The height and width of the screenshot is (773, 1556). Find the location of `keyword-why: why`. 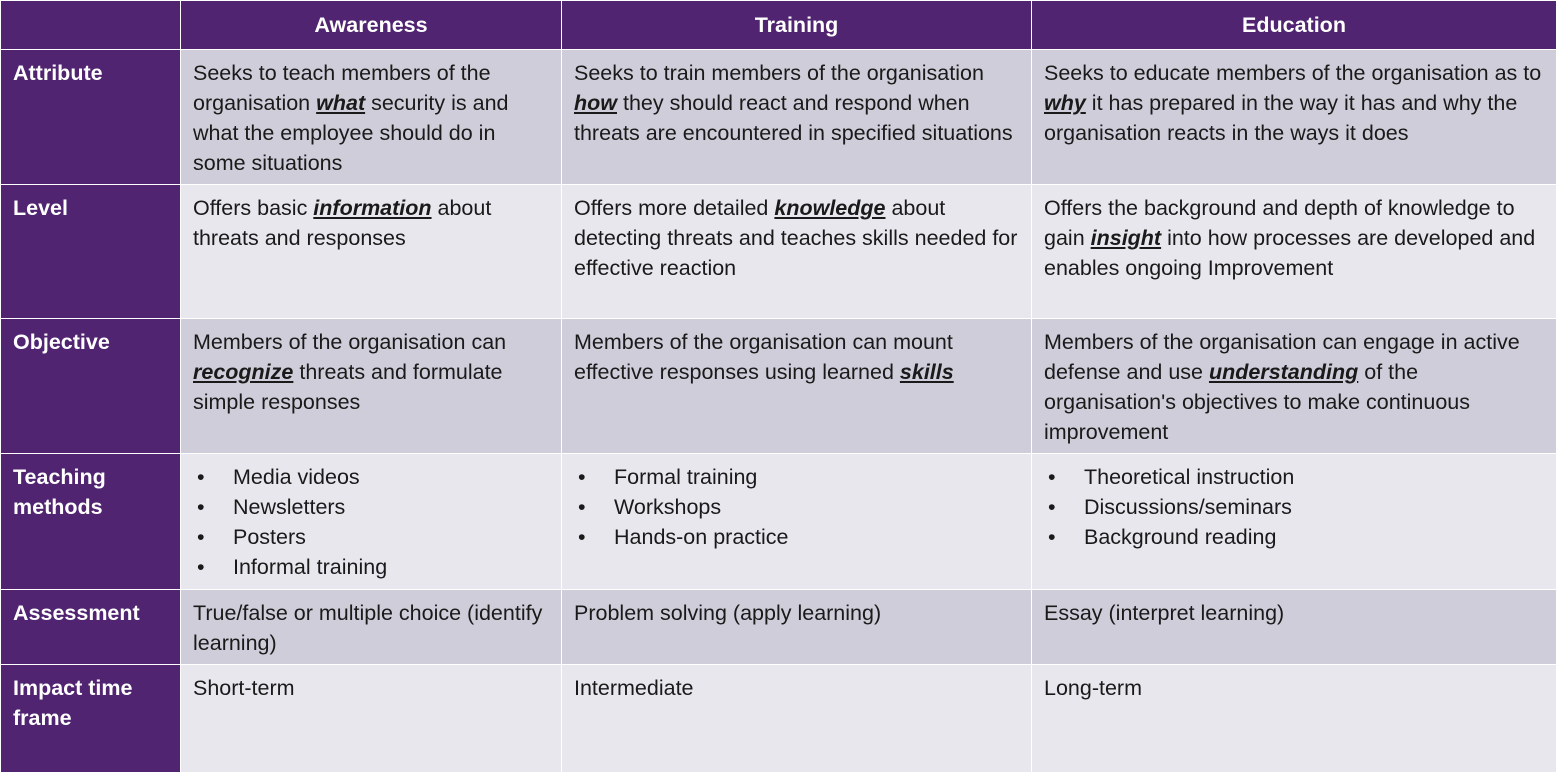

keyword-why: why is located at coordinates (1065, 103).